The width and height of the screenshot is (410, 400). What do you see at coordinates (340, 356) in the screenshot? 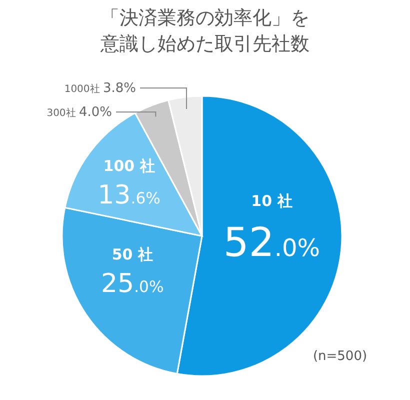
I see `text: (n=500)` at bounding box center [340, 356].